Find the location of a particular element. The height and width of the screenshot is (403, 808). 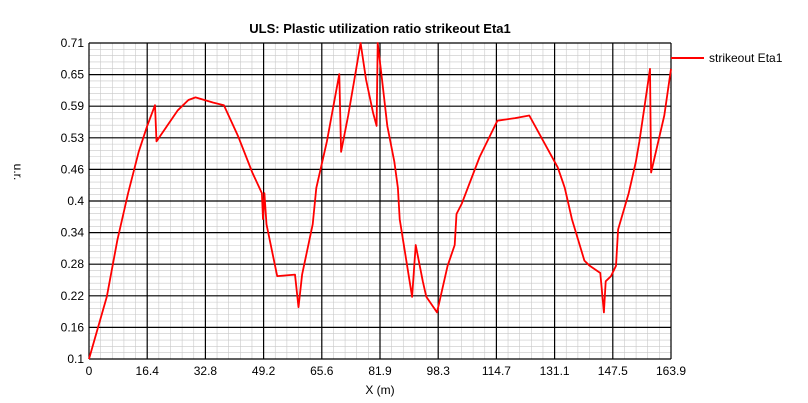

x-tick-label: 98.3 is located at coordinates (439, 371).